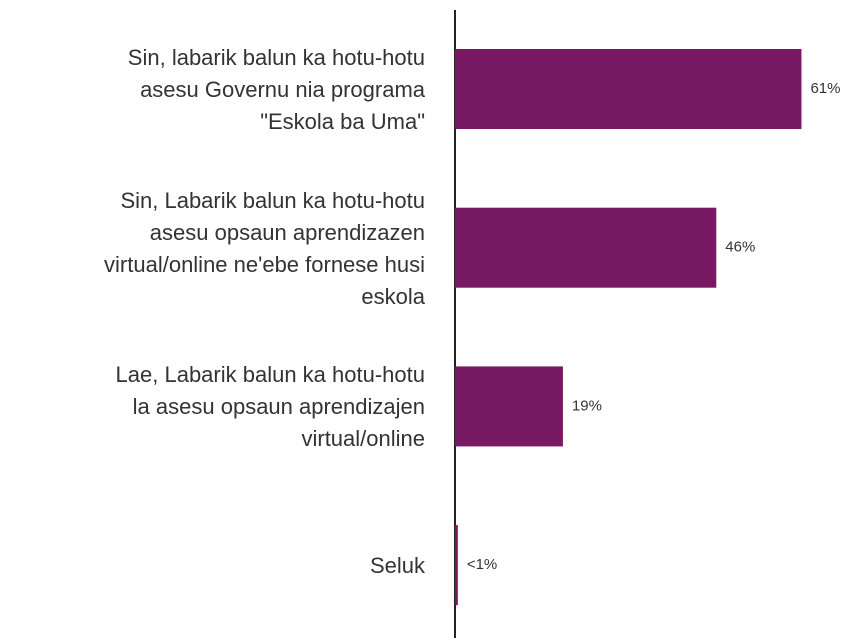 This screenshot has width=854, height=638. I want to click on value-label: 46%, so click(740, 247).